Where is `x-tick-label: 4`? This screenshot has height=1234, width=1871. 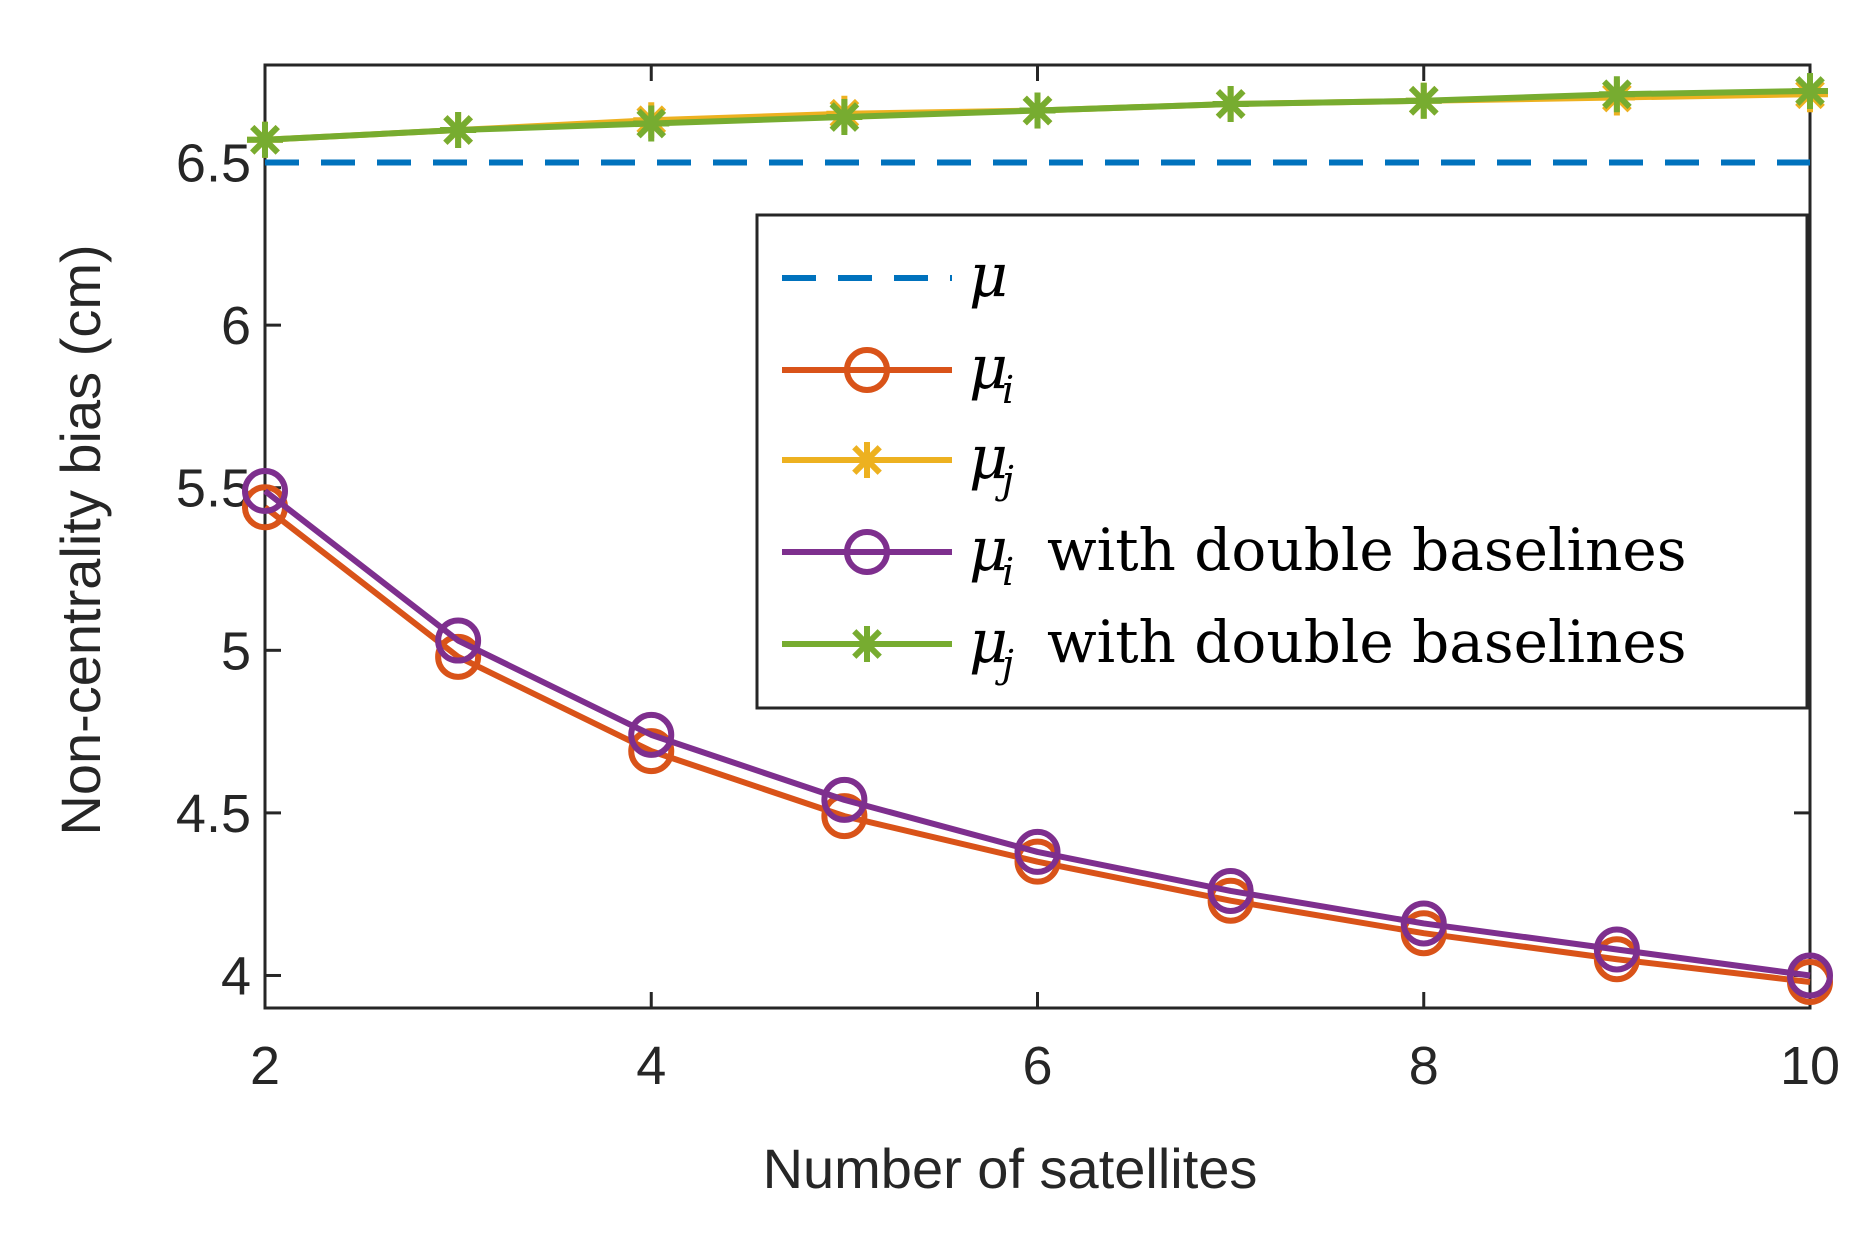
x-tick-label: 4 is located at coordinates (651, 1066).